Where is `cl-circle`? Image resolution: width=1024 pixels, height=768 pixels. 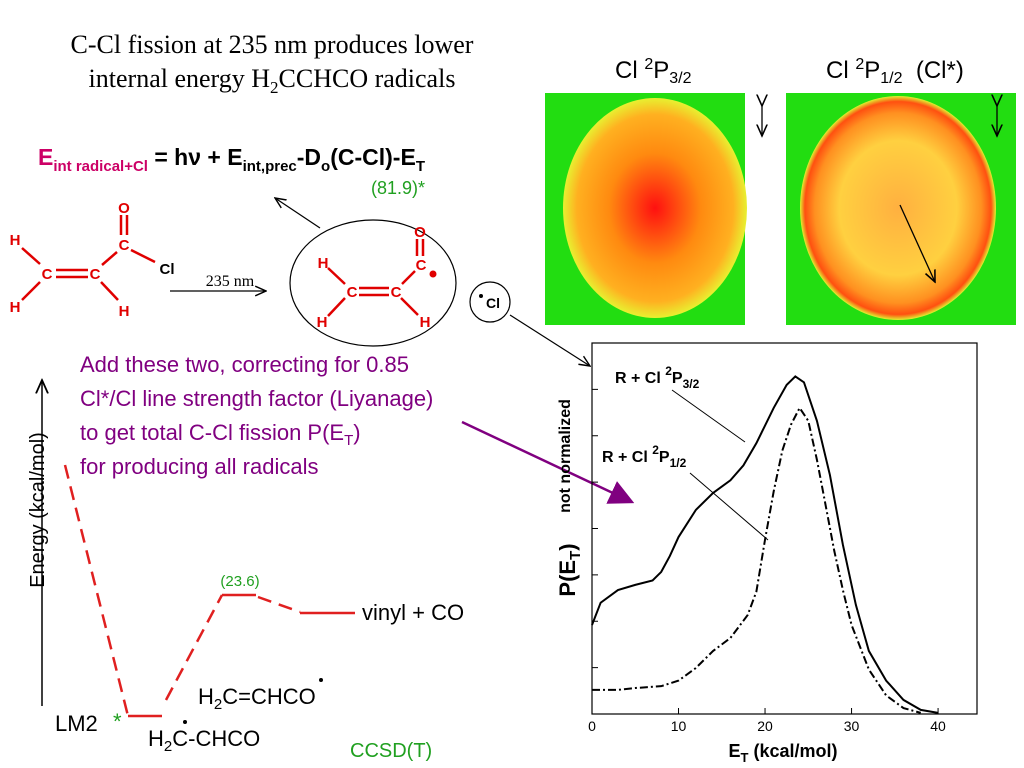 cl-circle is located at coordinates (490, 302).